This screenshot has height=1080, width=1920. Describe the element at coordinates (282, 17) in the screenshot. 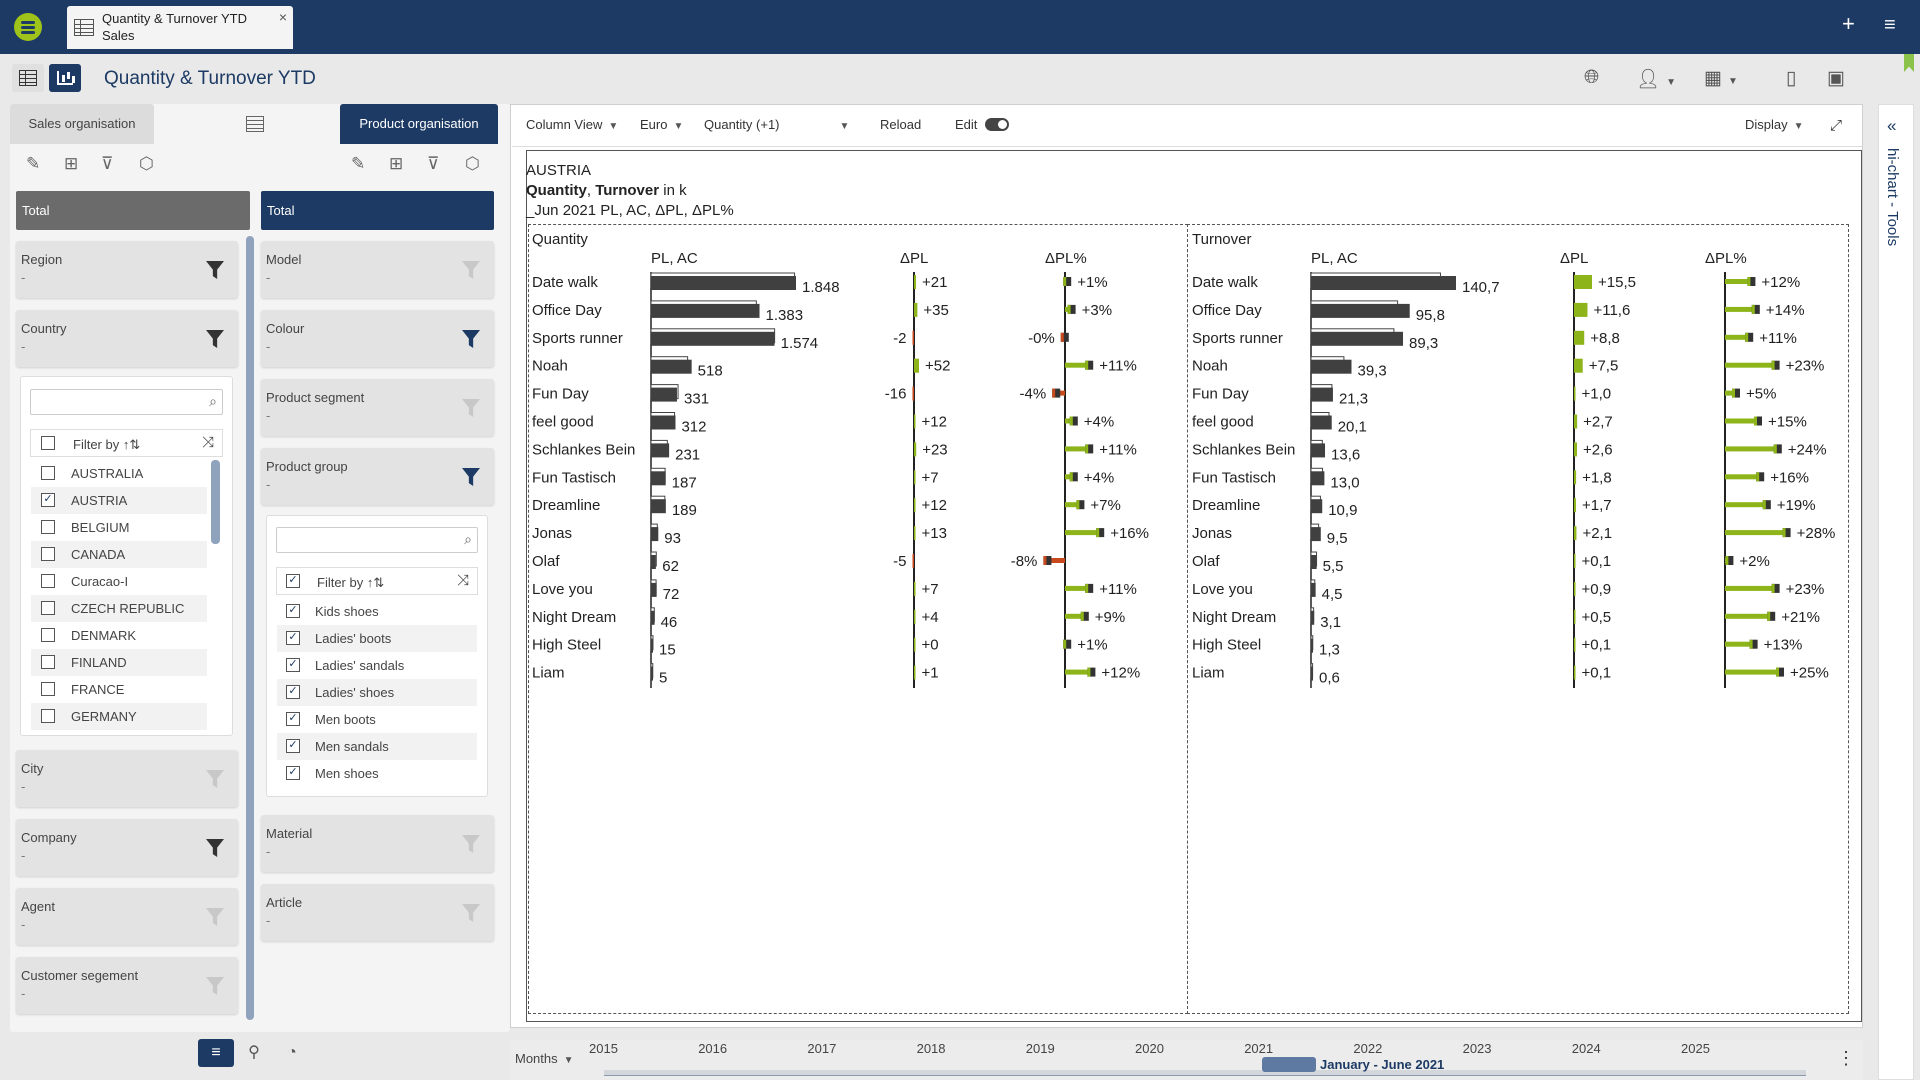

I see `close-icon: ×` at that location.